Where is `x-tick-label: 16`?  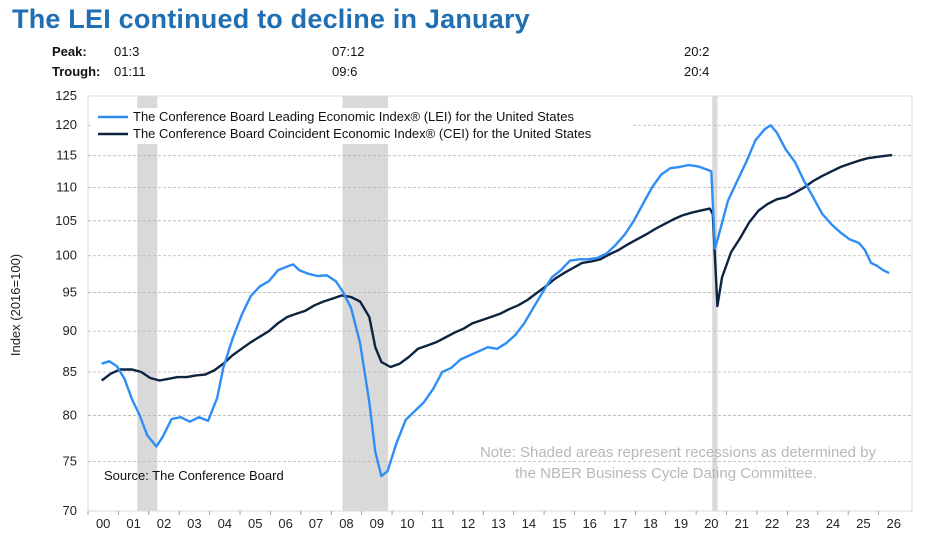 x-tick-label: 16 is located at coordinates (589, 523).